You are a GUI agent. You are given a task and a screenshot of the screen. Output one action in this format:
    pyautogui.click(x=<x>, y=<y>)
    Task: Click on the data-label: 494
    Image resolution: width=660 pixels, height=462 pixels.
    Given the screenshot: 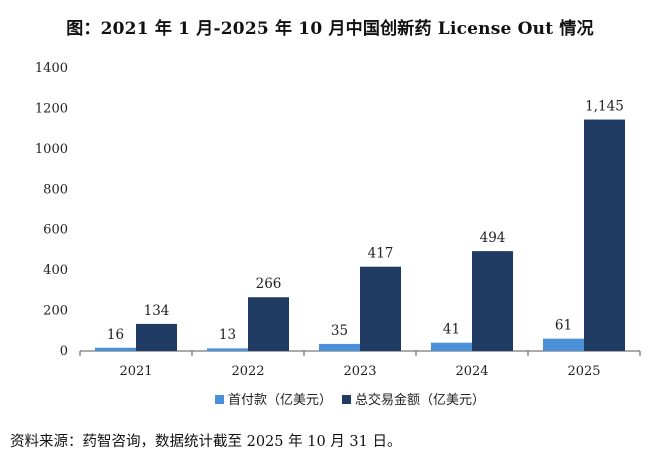 What is the action you would take?
    pyautogui.click(x=493, y=238)
    